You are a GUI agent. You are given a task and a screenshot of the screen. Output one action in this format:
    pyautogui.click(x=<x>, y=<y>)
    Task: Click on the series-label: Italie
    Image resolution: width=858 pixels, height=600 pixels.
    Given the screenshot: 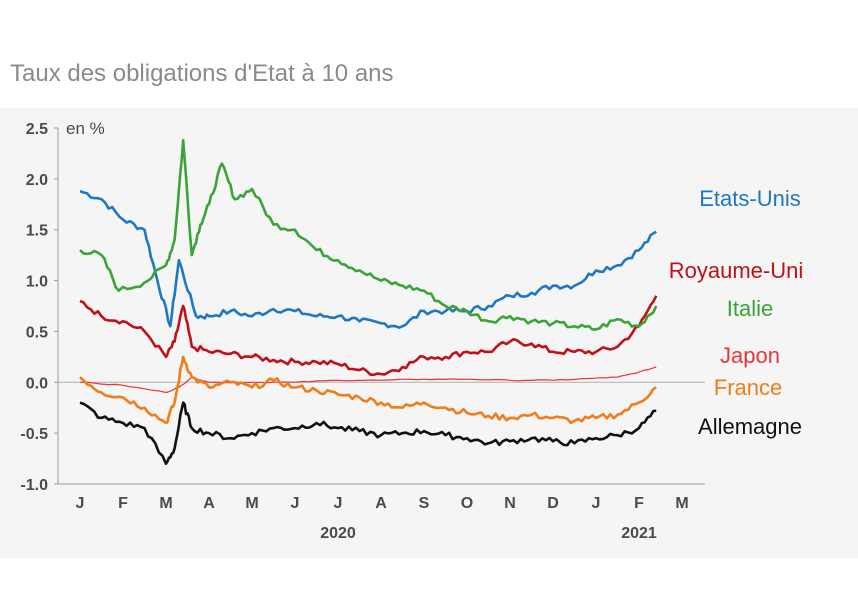 What is the action you would take?
    pyautogui.click(x=750, y=308)
    